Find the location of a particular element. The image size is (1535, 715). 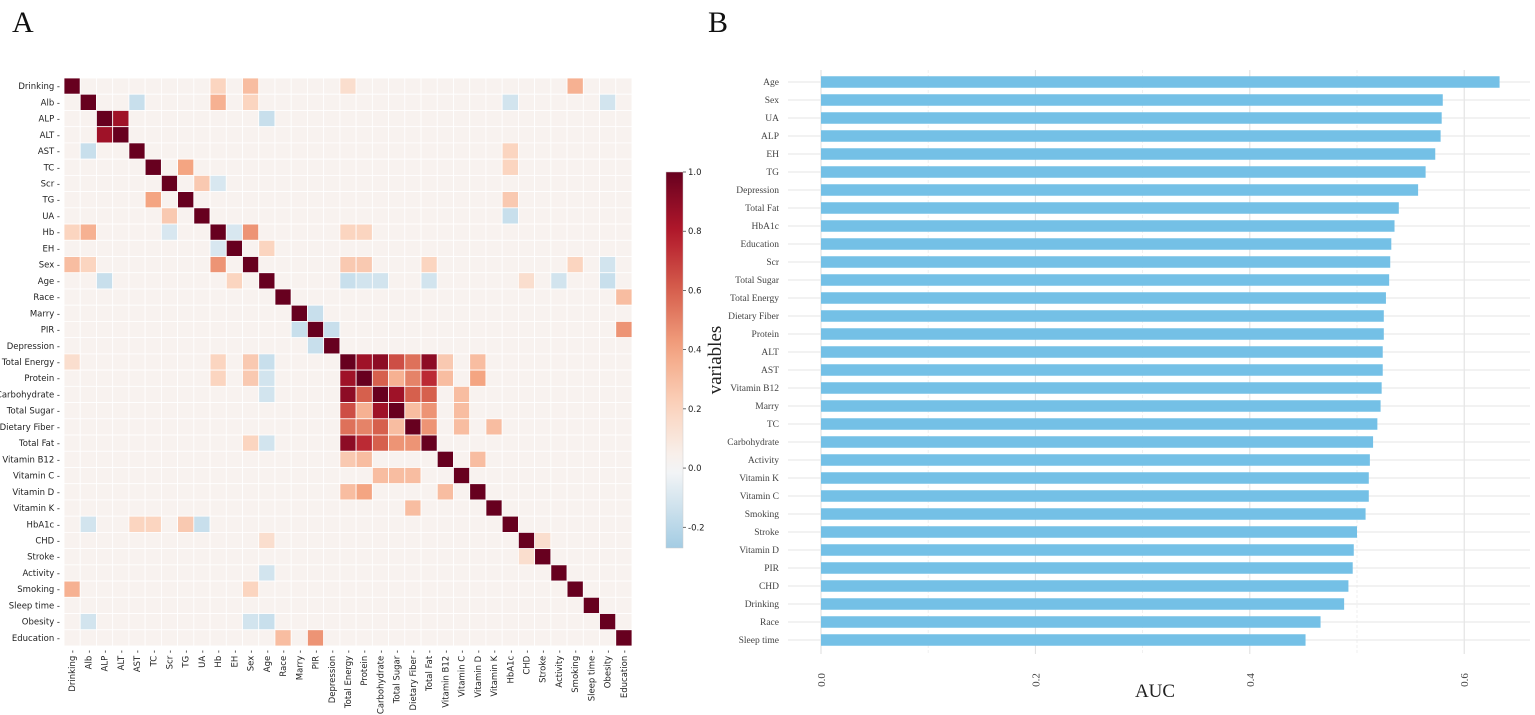

heatmap-row-label: Vitamin K - is located at coordinates (36, 509).